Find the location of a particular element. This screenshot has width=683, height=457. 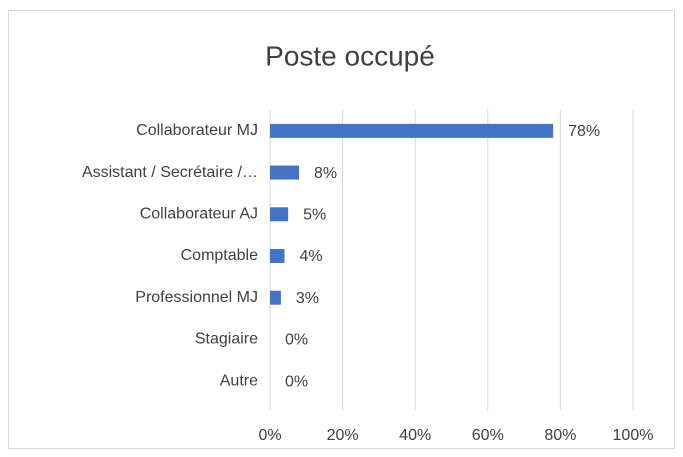

data-label: 5% is located at coordinates (314, 215).